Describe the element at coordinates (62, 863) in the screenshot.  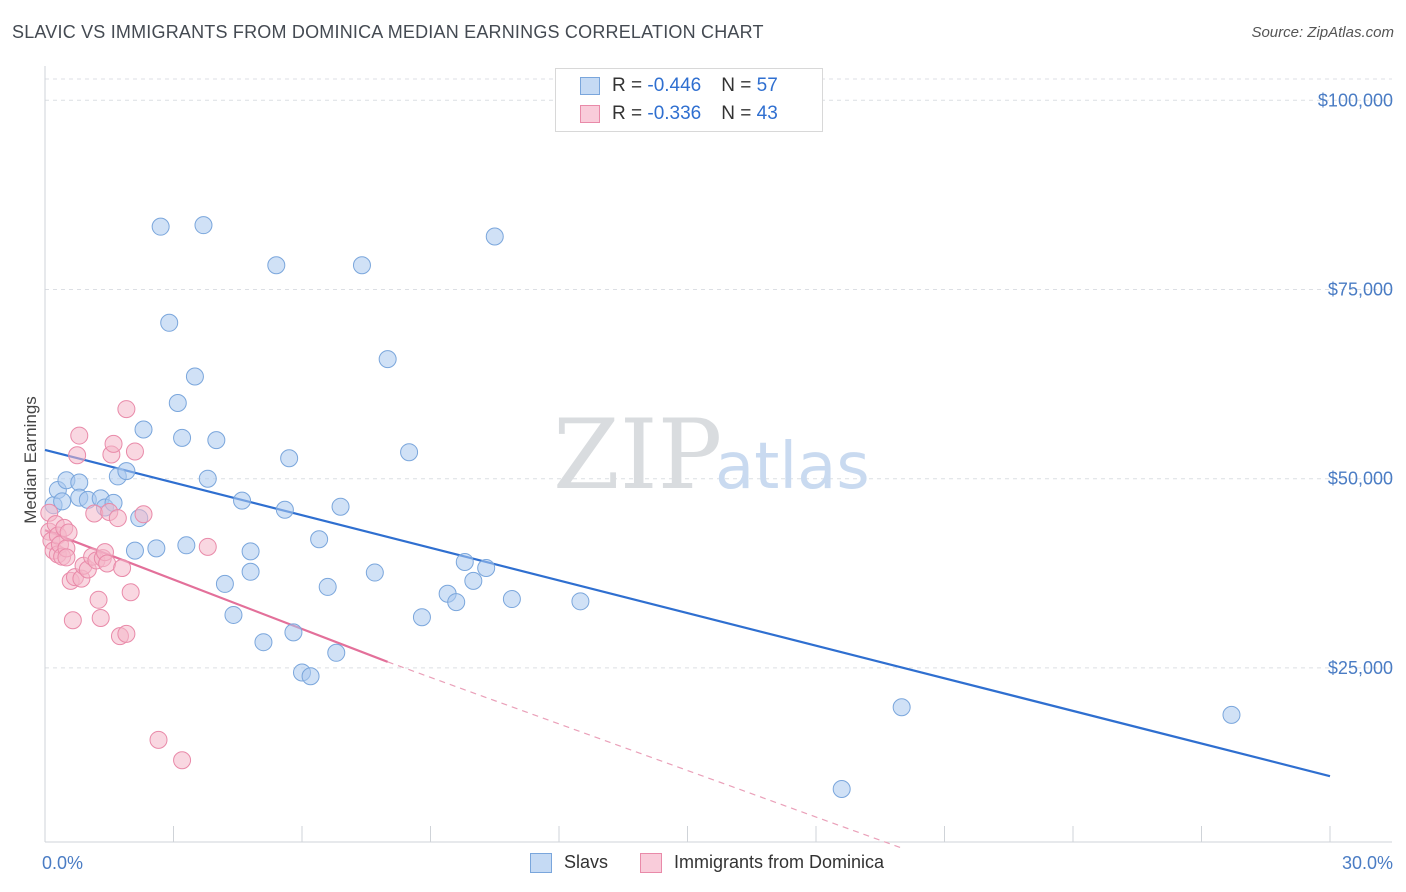
I see `x-tick-label-min: 0.0%` at that location.